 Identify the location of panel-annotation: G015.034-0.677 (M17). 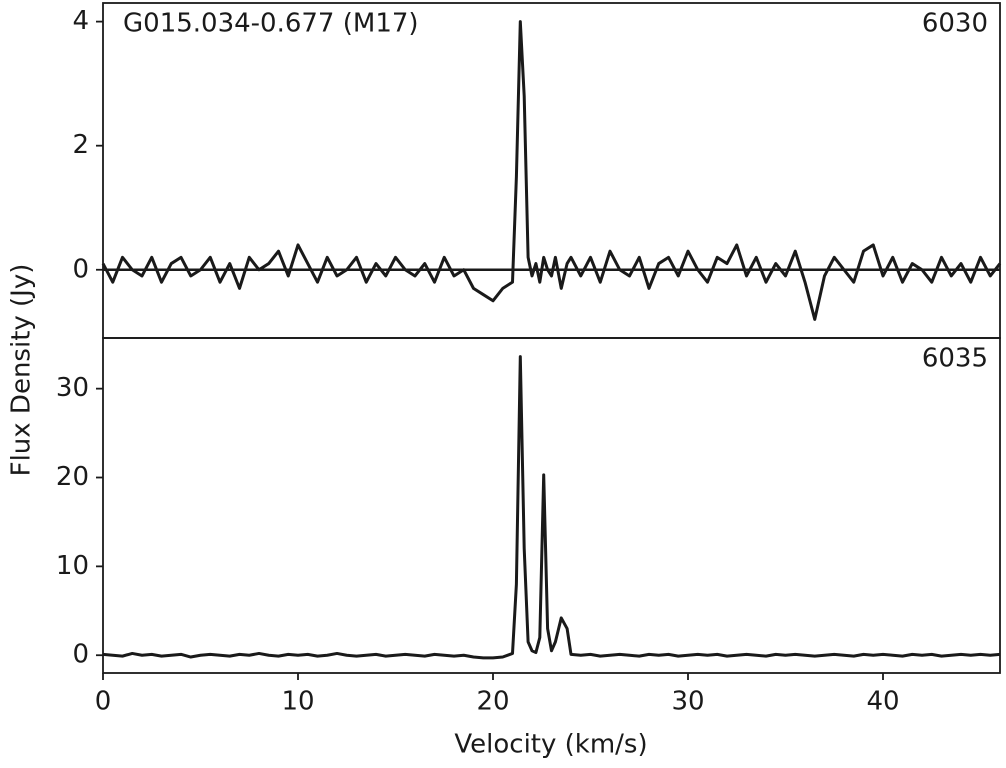
(271, 24).